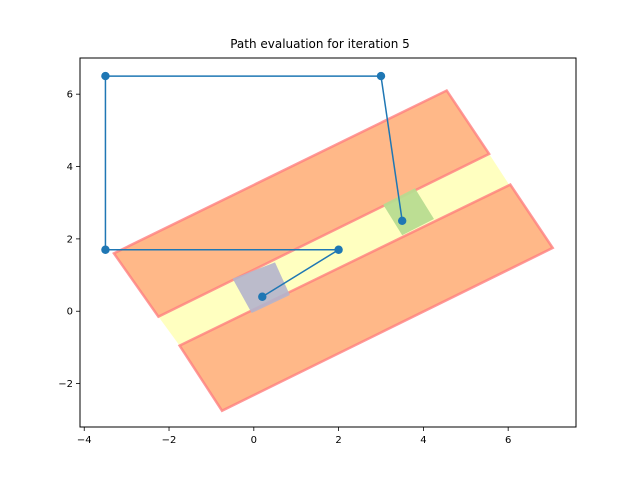  What do you see at coordinates (65, 384) in the screenshot?
I see `y-tick-label: −2` at bounding box center [65, 384].